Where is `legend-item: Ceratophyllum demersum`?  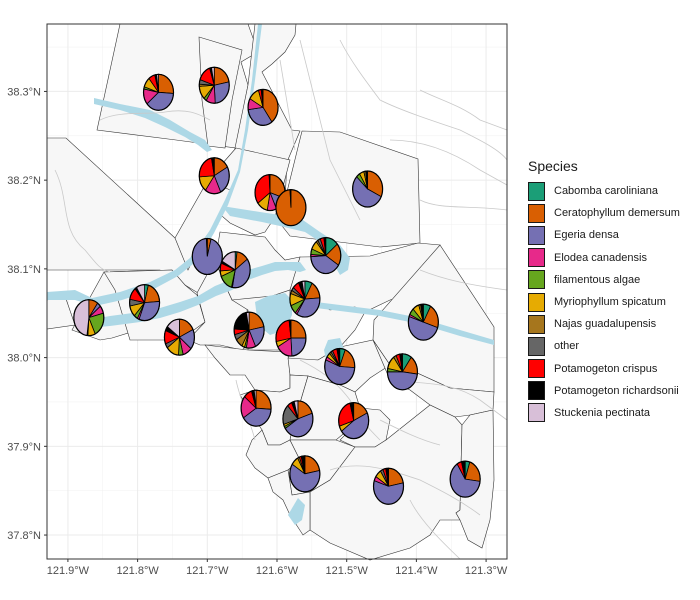
legend-item: Ceratophyllum demersum is located at coordinates (604, 213).